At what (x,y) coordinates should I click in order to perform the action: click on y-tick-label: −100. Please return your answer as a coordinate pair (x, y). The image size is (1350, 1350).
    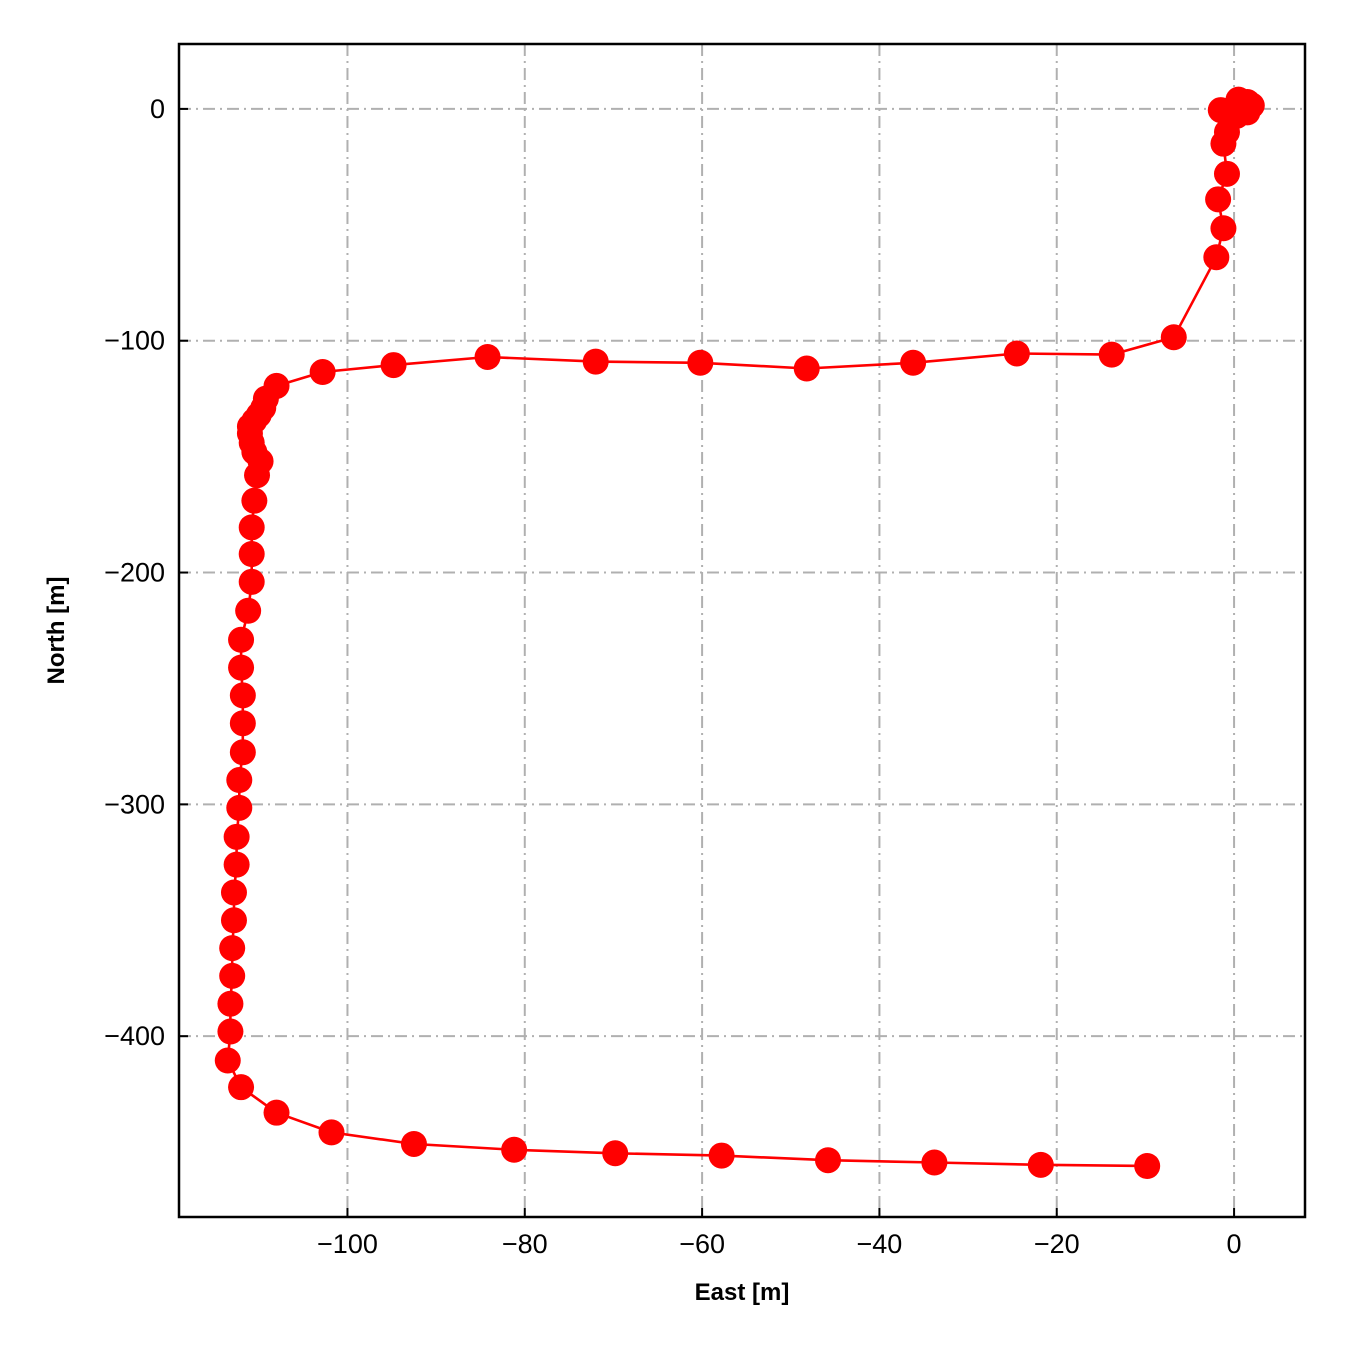
    Looking at the image, I should click on (134, 341).